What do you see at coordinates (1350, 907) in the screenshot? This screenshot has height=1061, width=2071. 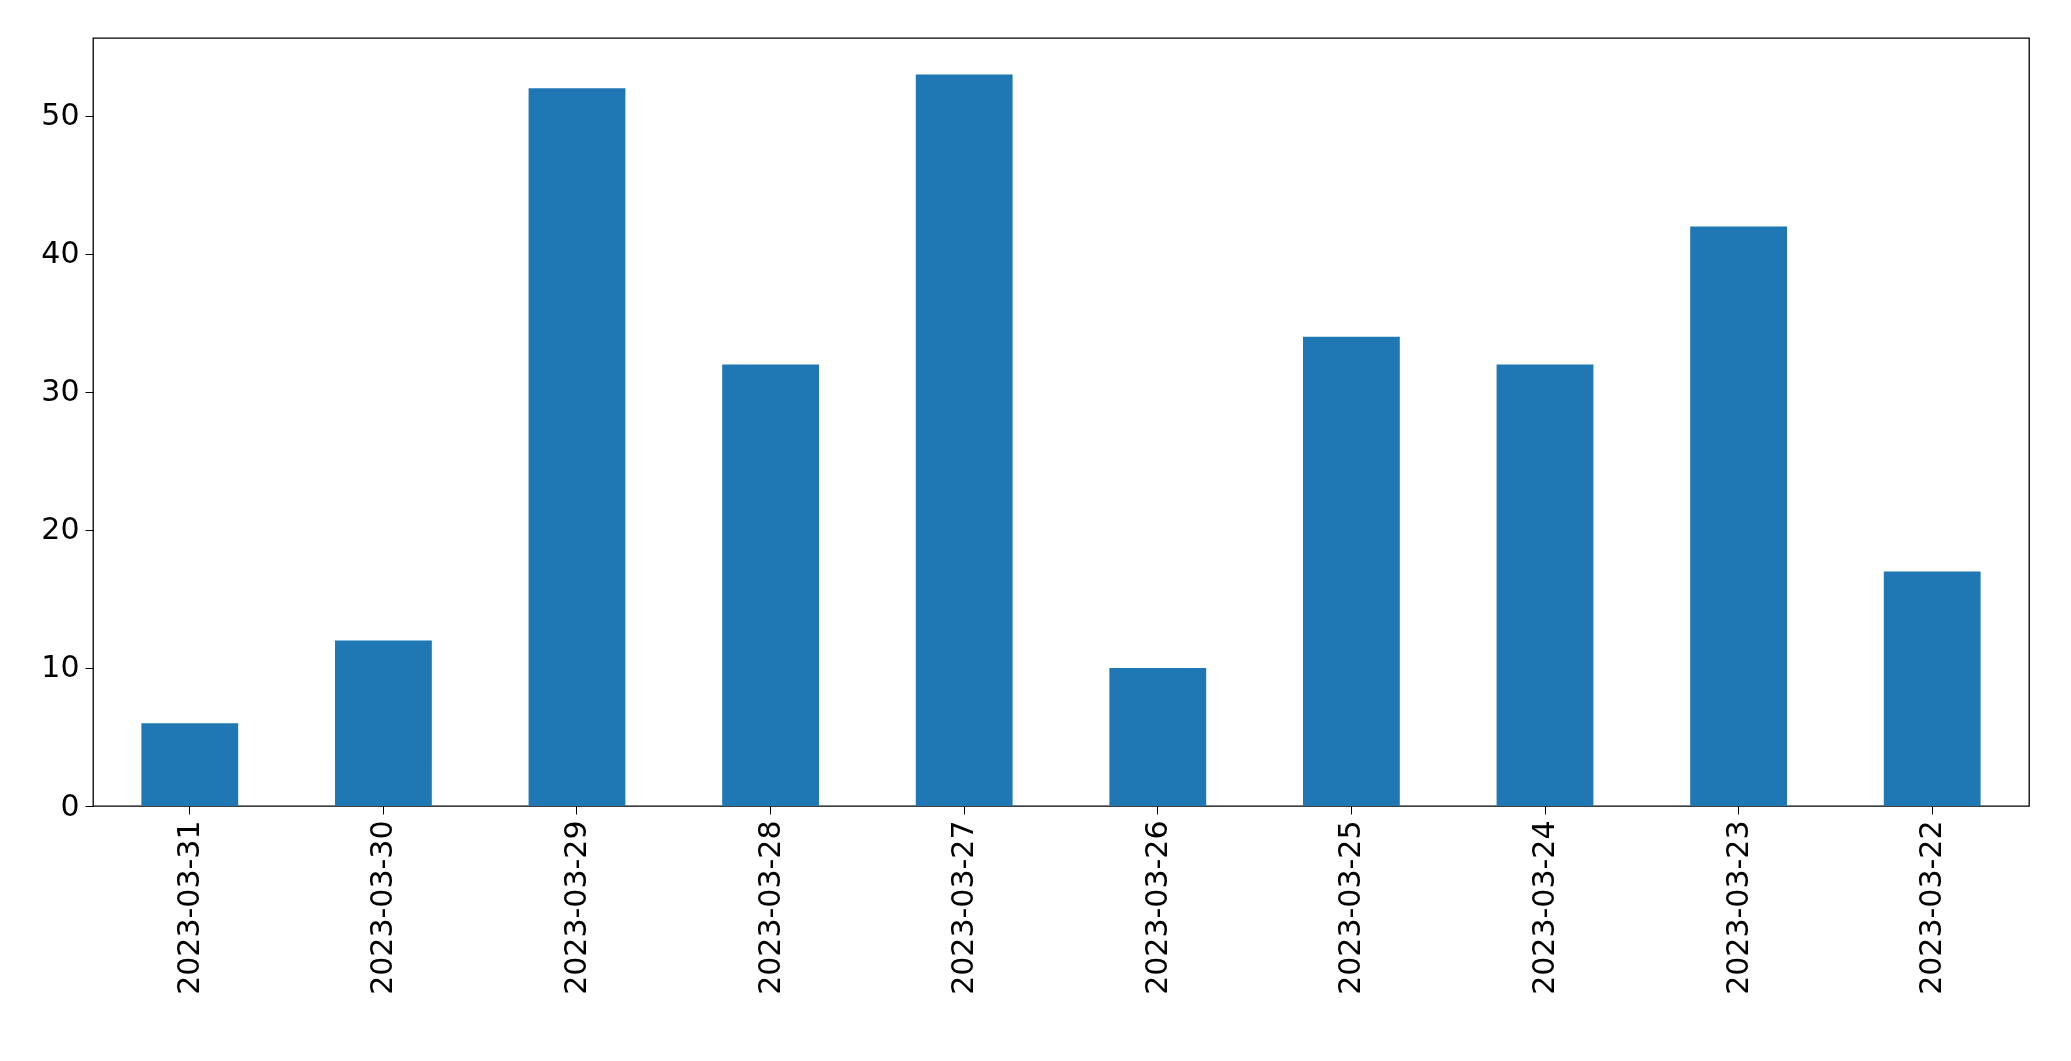 I see `x-tick-label: 2023-03-25` at bounding box center [1350, 907].